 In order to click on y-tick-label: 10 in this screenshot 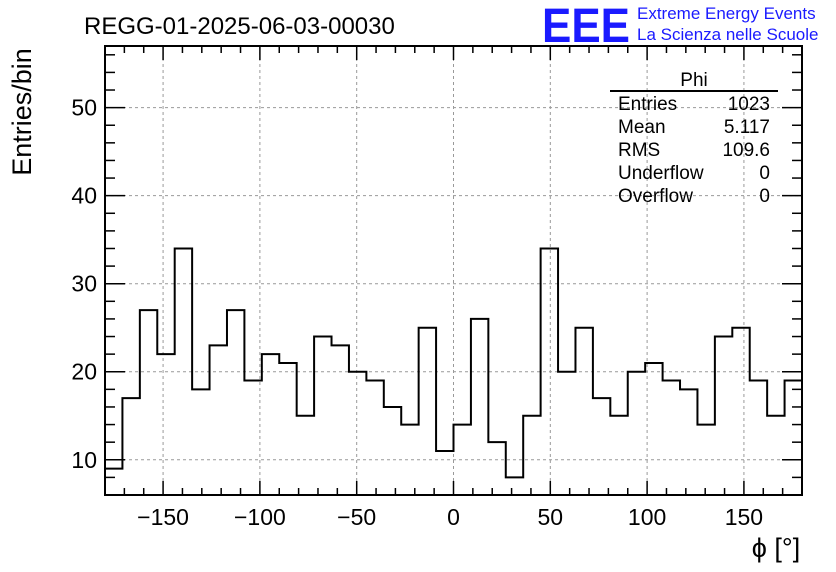, I will do `click(84, 460)`.